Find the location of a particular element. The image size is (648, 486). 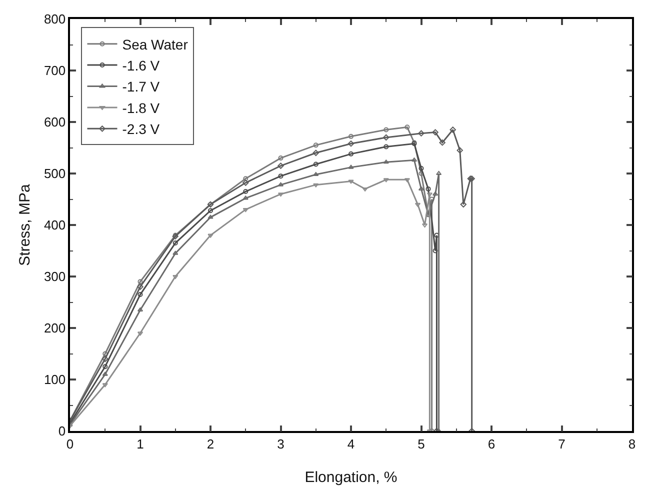

legend-label: -1.6 V is located at coordinates (141, 66).